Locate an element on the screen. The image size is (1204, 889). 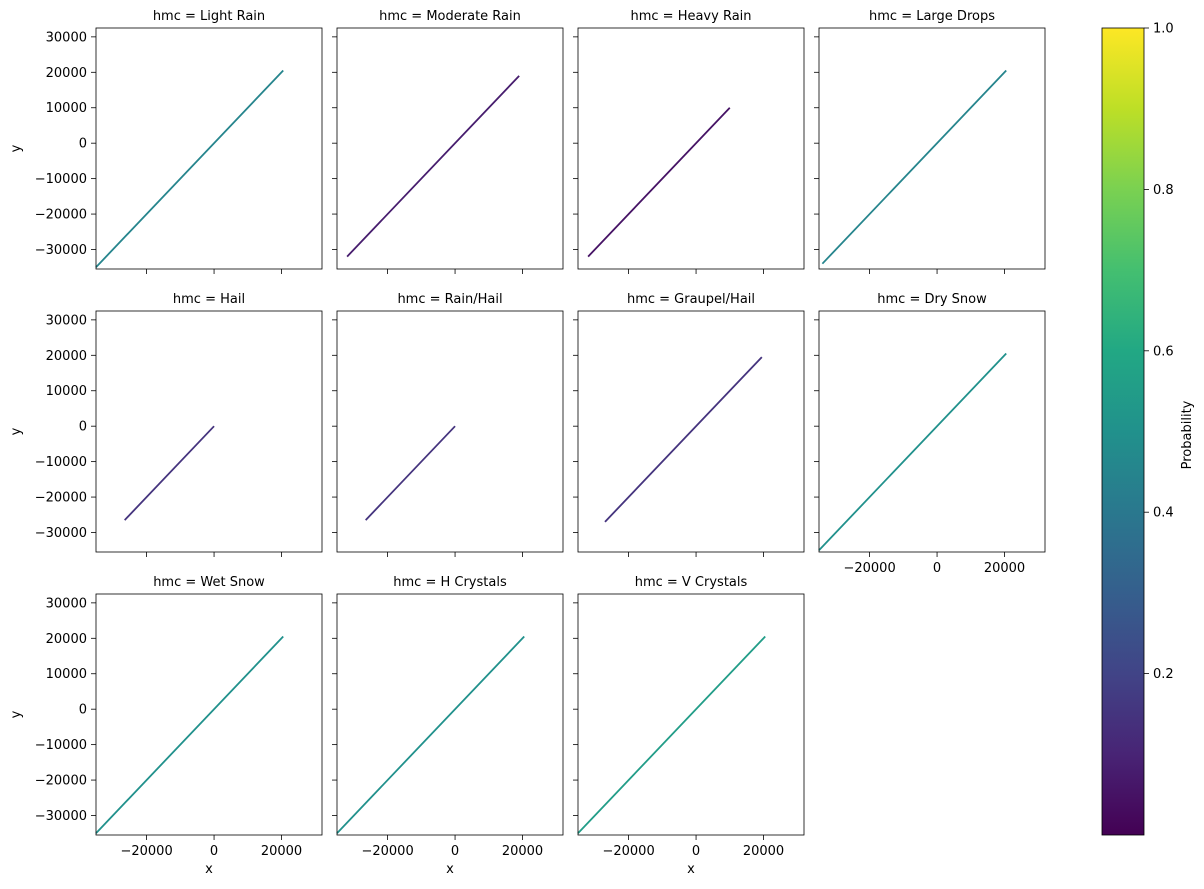
facet-panel: hmc = V Crystals −20000 0 20000 x is located at coordinates (689, 726).